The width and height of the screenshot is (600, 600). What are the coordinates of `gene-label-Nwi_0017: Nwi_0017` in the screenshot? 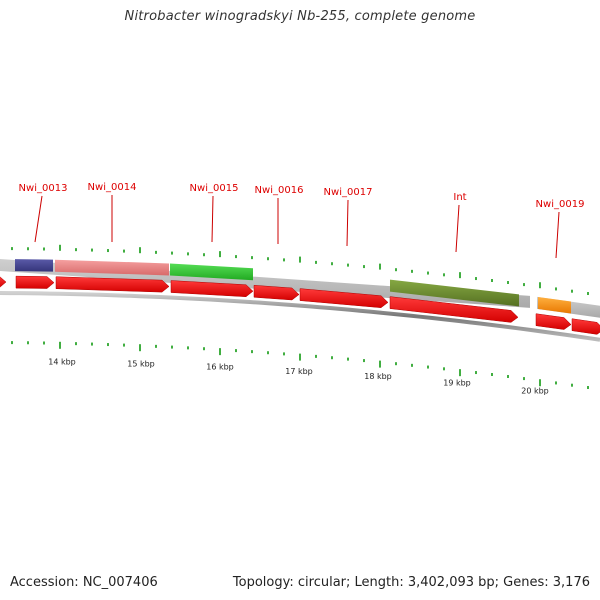 It's located at (348, 192).